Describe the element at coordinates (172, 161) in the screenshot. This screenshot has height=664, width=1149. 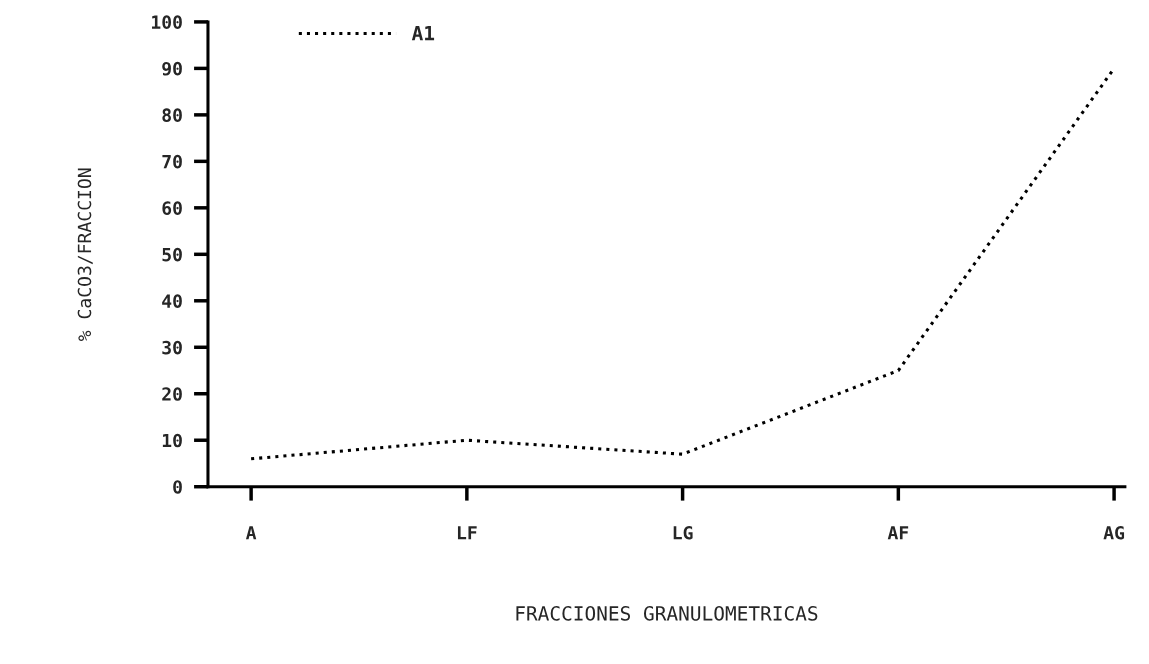
I see `y-tick-label: 70` at that location.